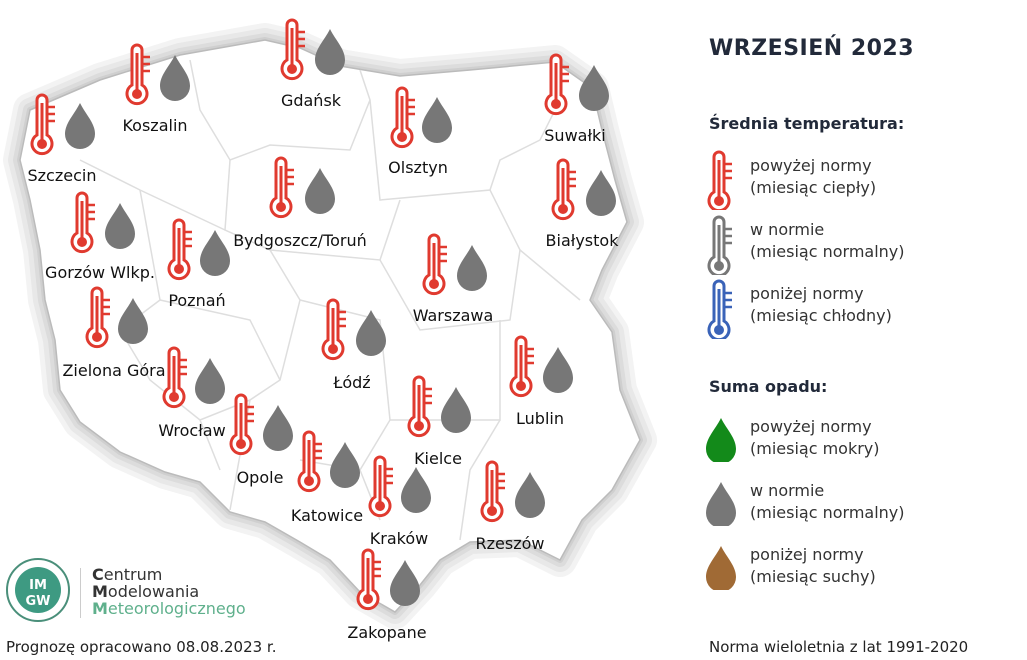 The image size is (1027, 660). What do you see at coordinates (827, 512) in the screenshot?
I see `legend-sublabel: (miesiąc normalny)` at bounding box center [827, 512].